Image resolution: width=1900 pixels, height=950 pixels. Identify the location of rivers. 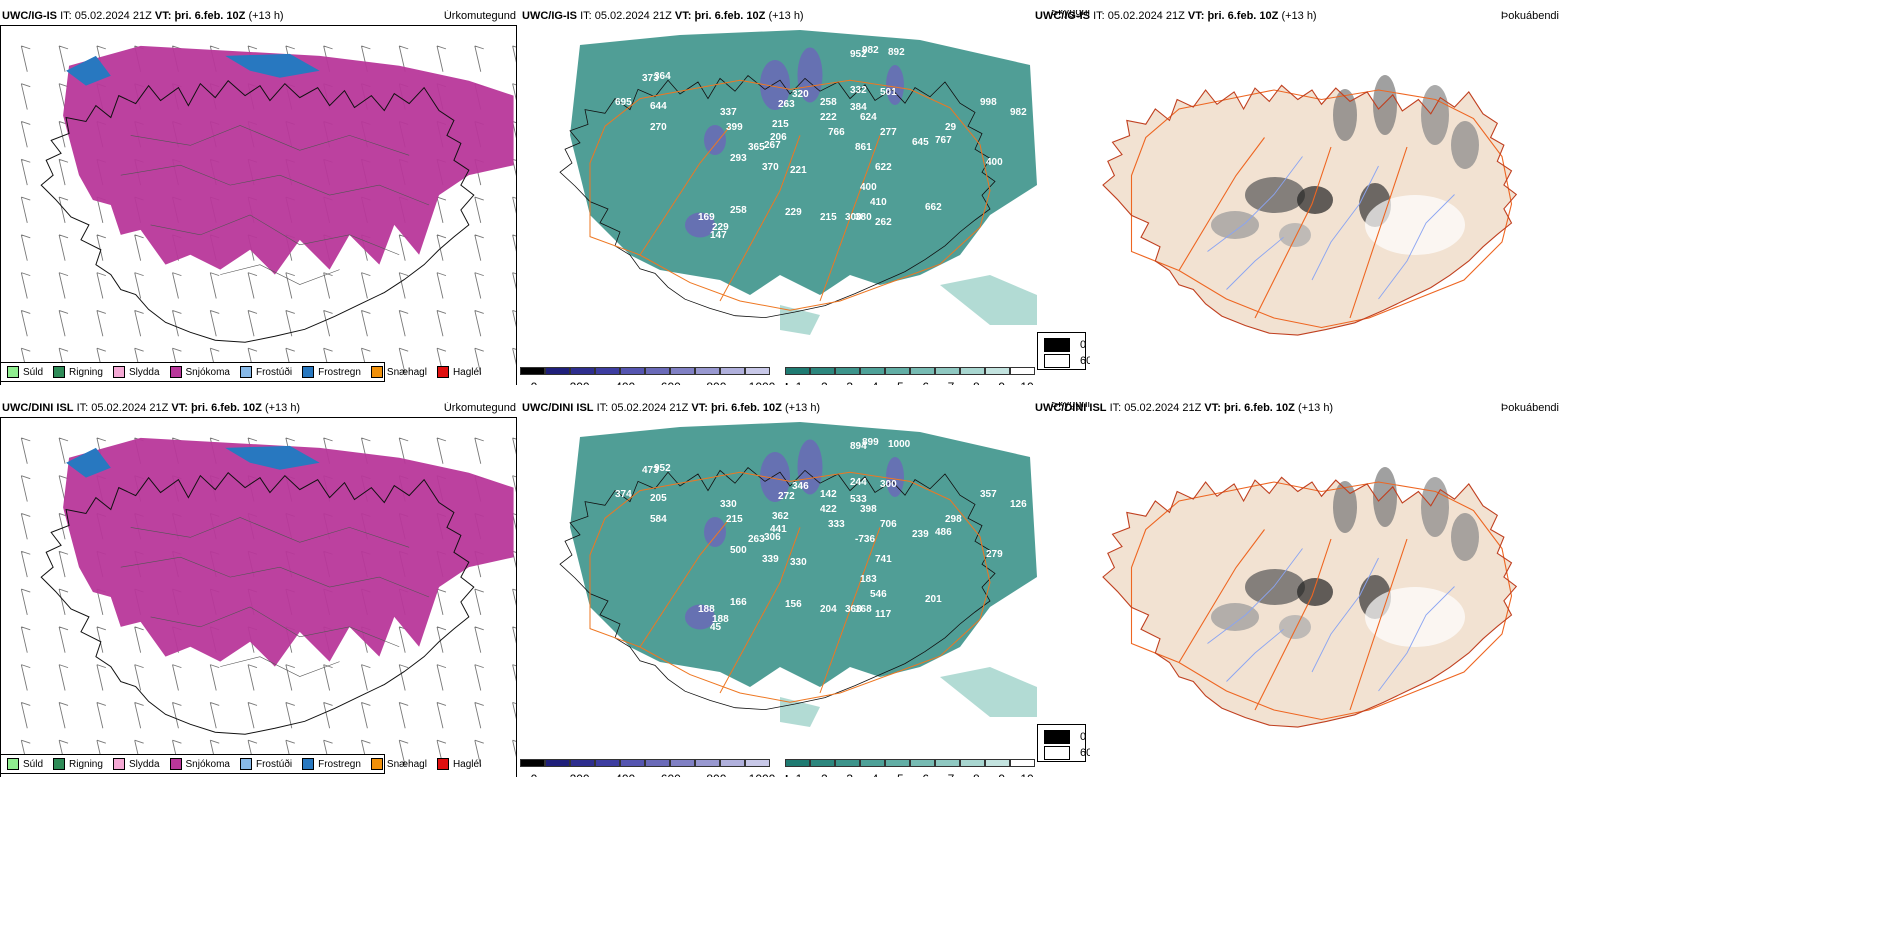
(1331, 620).